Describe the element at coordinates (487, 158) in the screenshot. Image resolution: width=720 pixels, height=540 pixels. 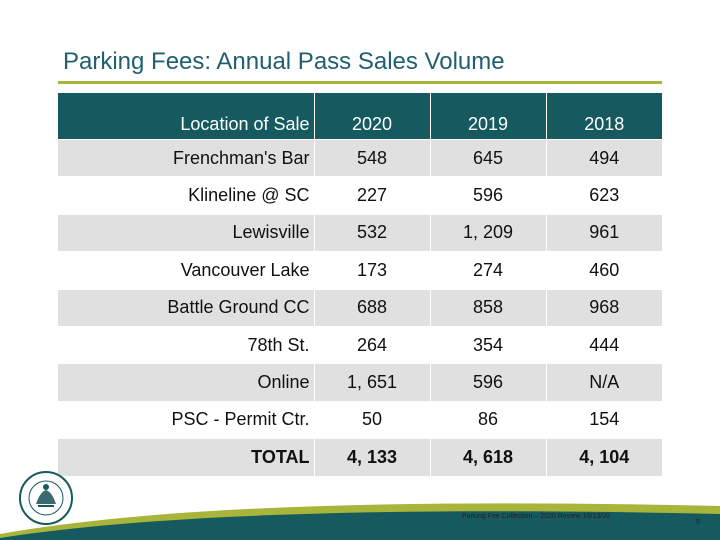
I see `cell-2019: 645` at that location.